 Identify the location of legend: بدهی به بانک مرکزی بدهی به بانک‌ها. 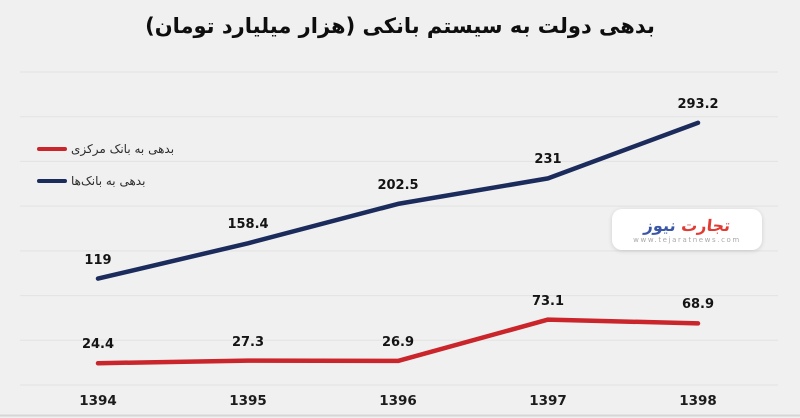
(105, 171).